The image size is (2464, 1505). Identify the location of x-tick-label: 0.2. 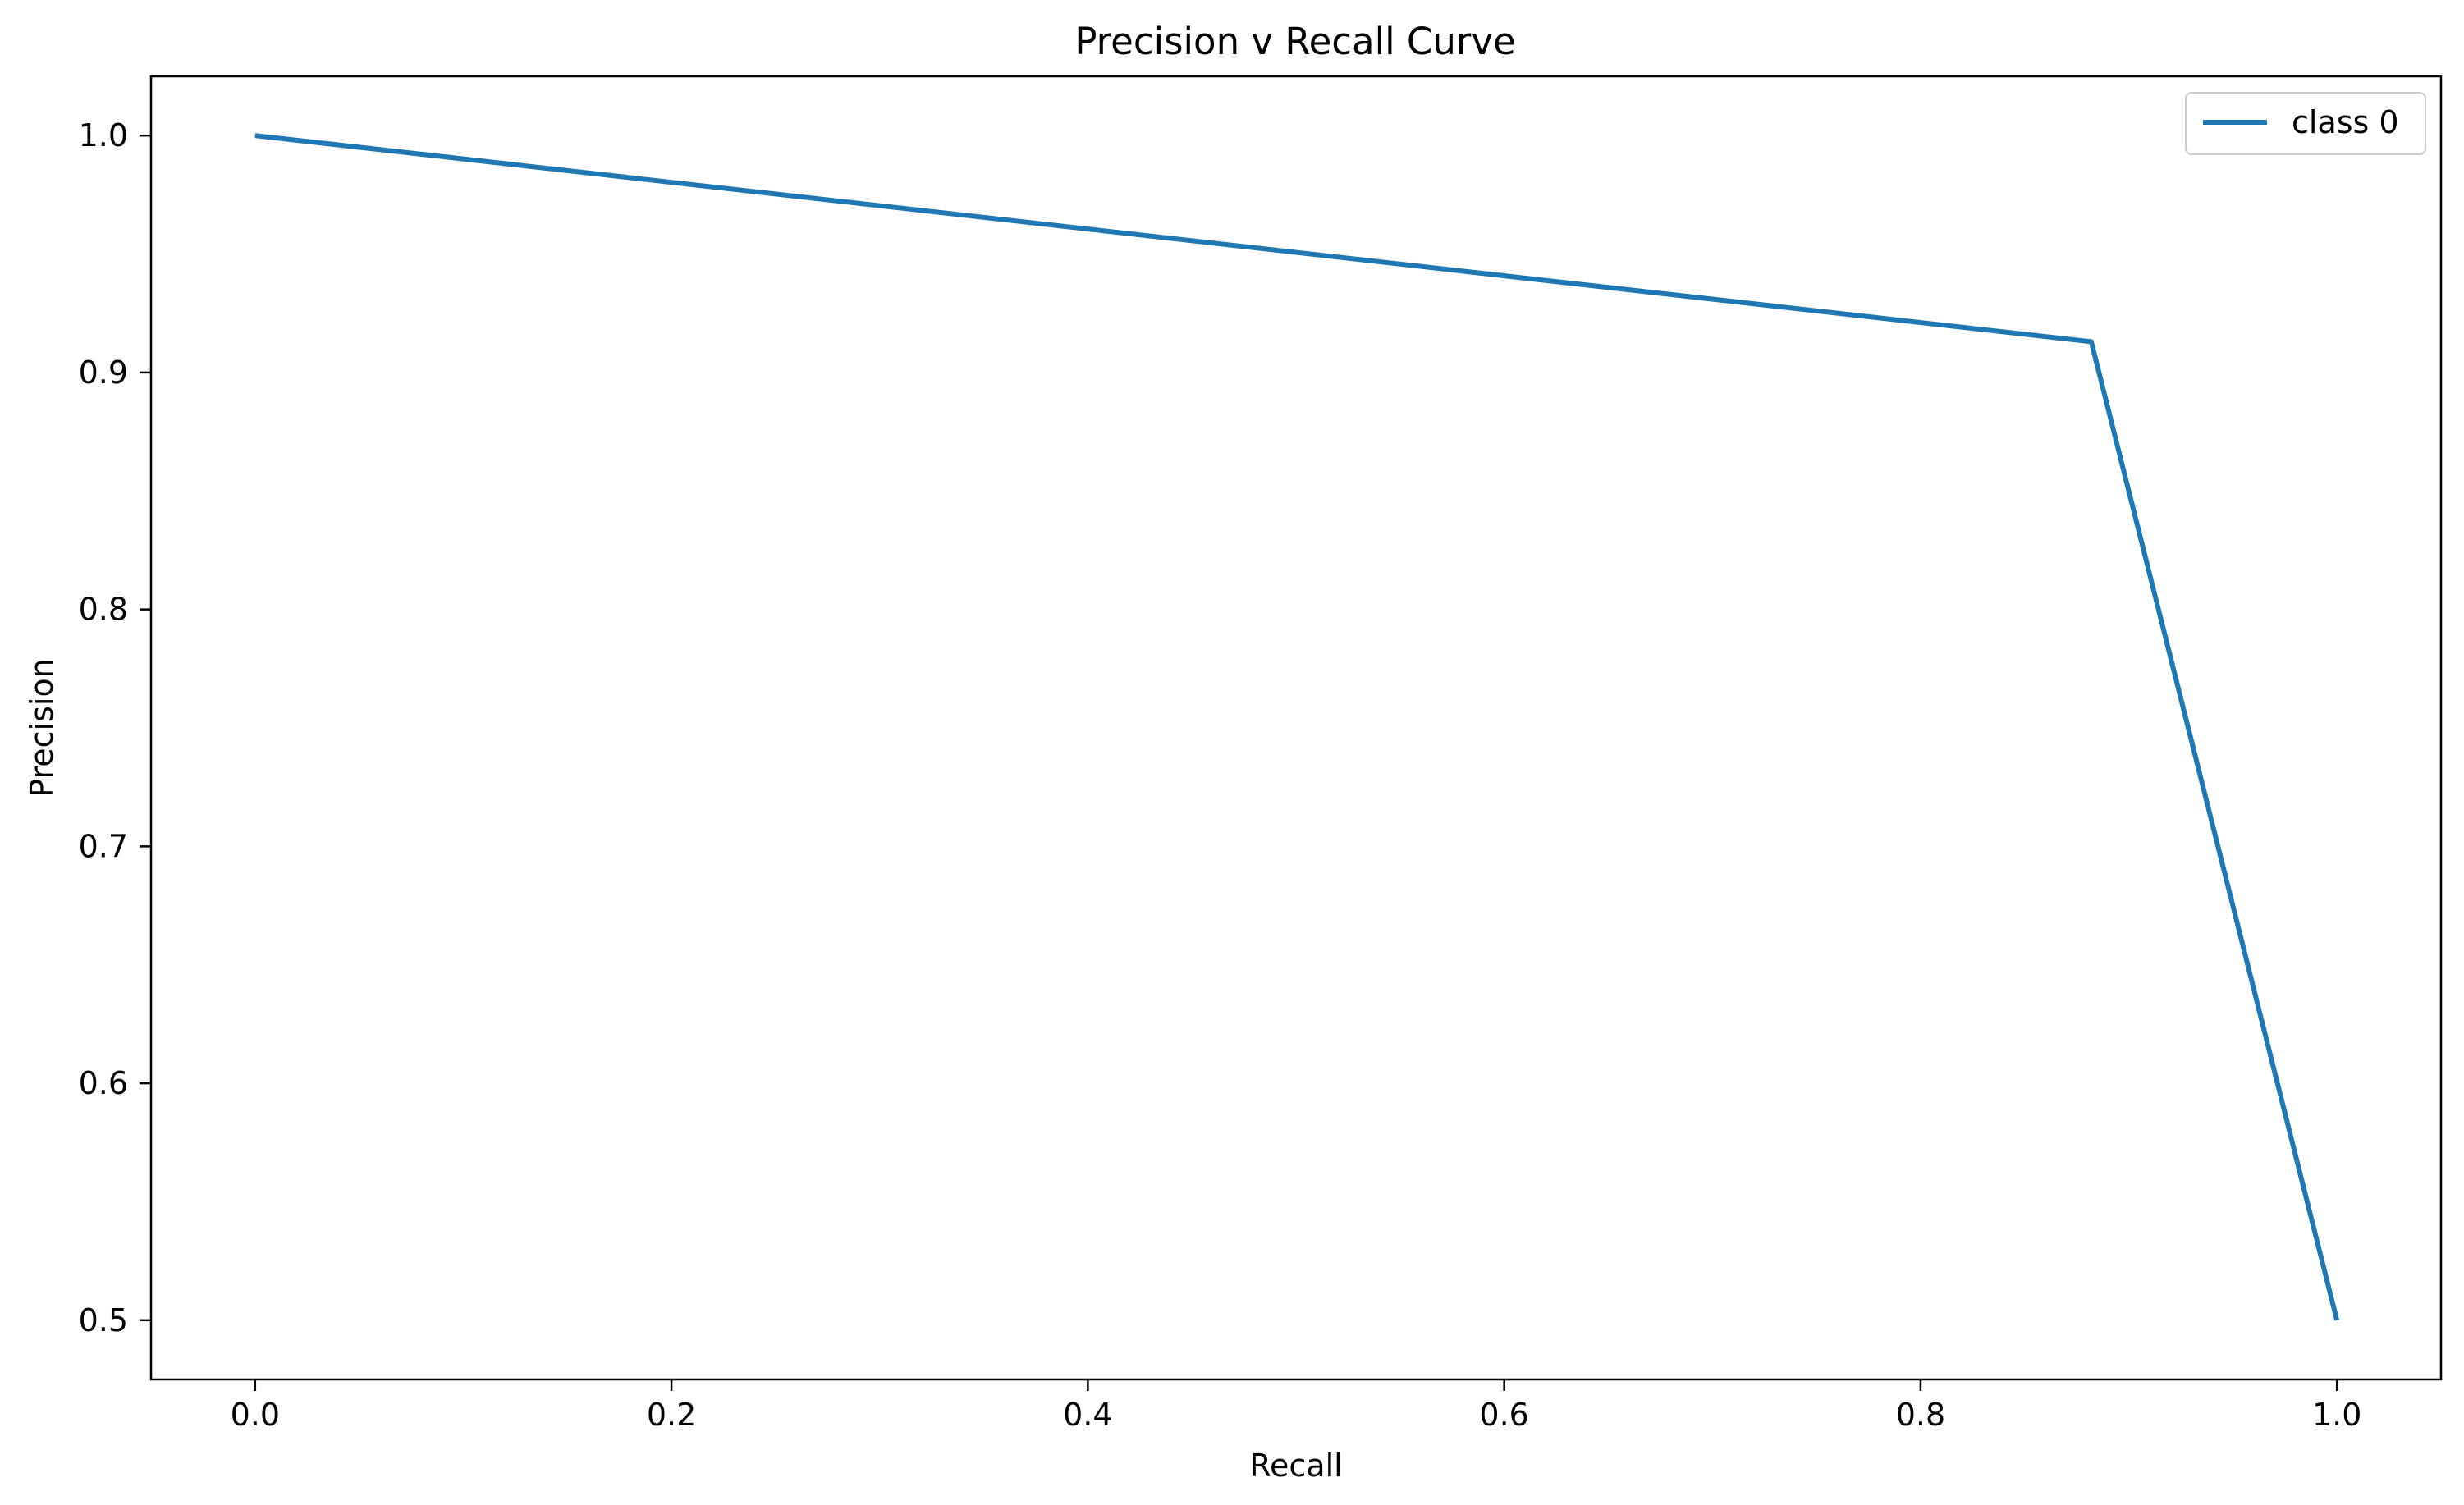
(672, 1415).